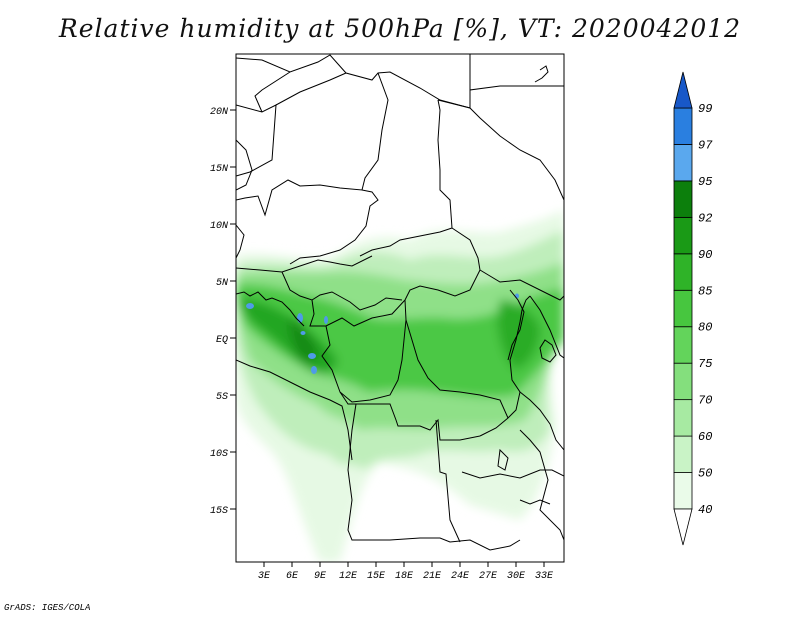 This screenshot has width=800, height=618. I want to click on lon-label: 6E, so click(292, 576).